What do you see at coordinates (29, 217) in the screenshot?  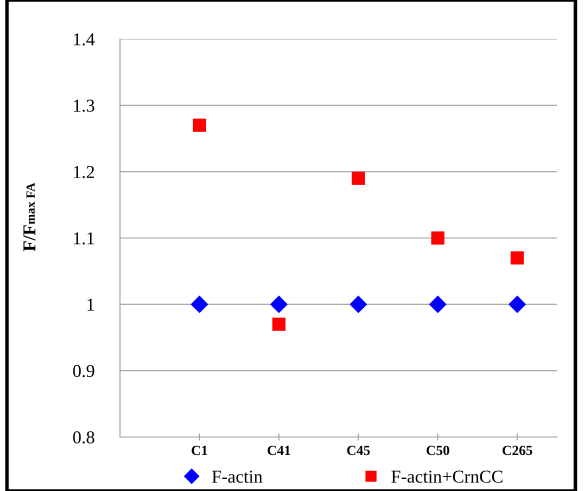 I see `y-axis-title: F/Fmax FA` at bounding box center [29, 217].